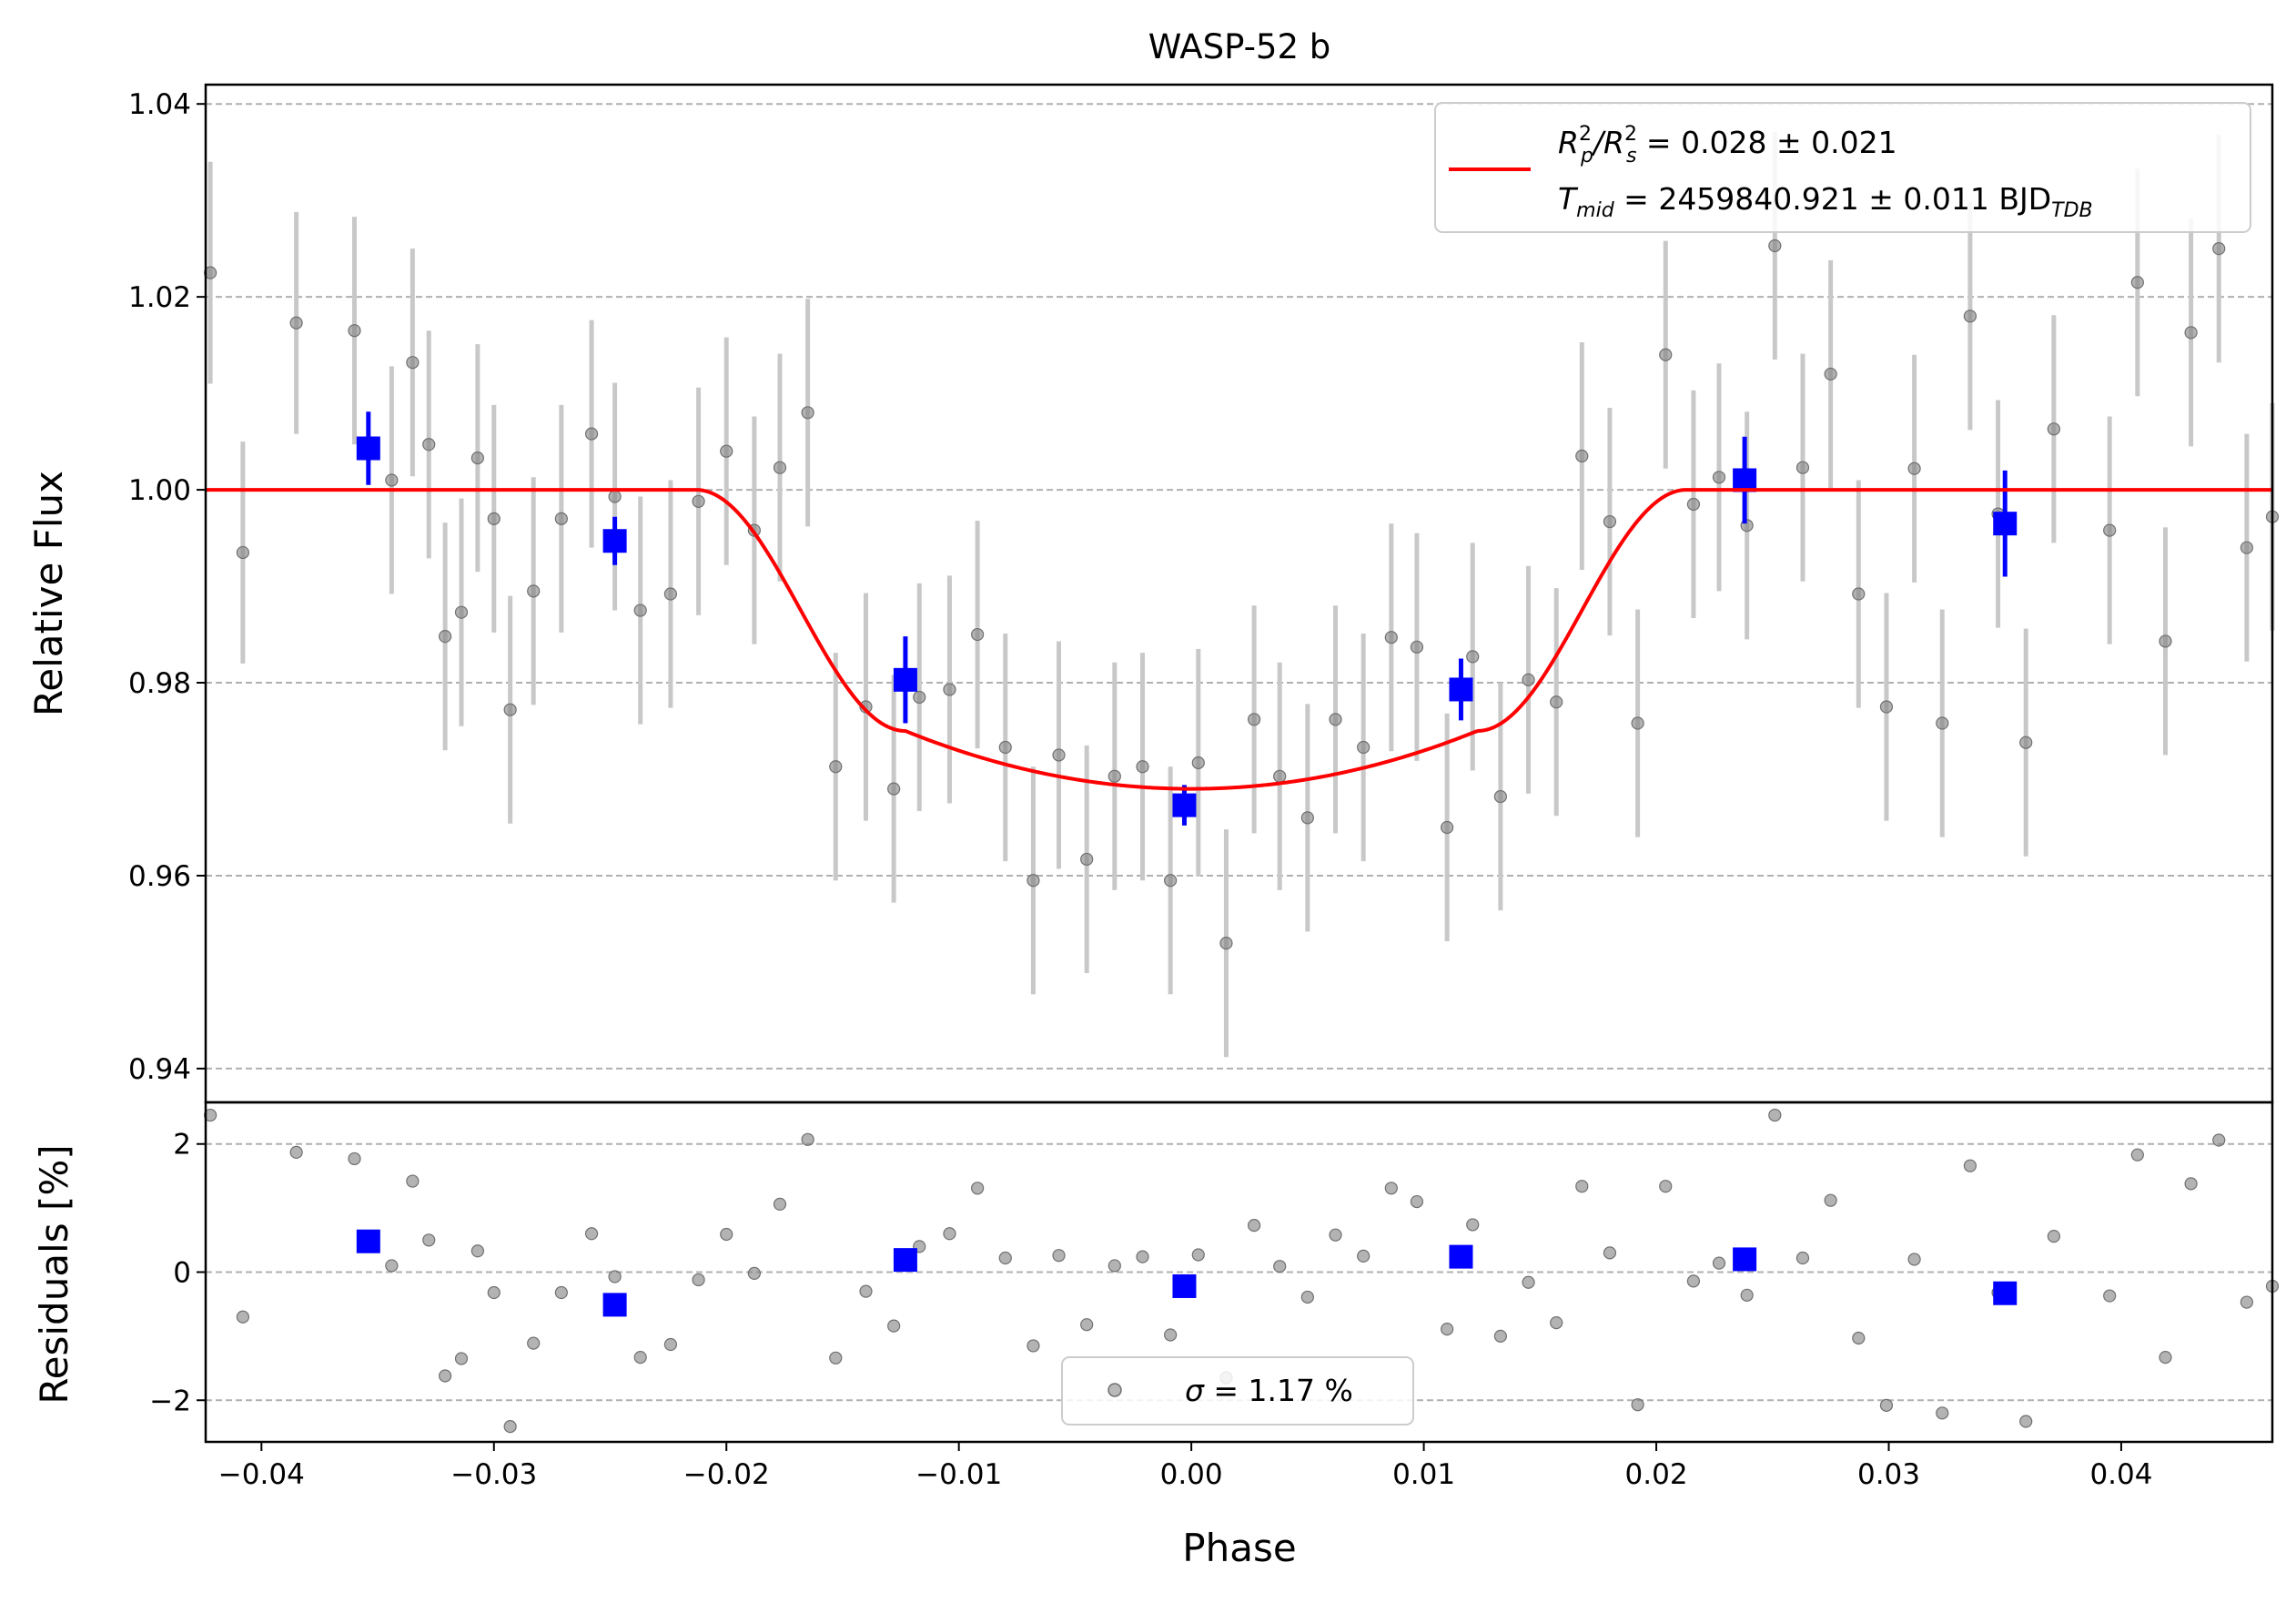 This screenshot has height=1603, width=2296. What do you see at coordinates (1191, 1474) in the screenshot?
I see `x-tick-label: 0.00` at bounding box center [1191, 1474].